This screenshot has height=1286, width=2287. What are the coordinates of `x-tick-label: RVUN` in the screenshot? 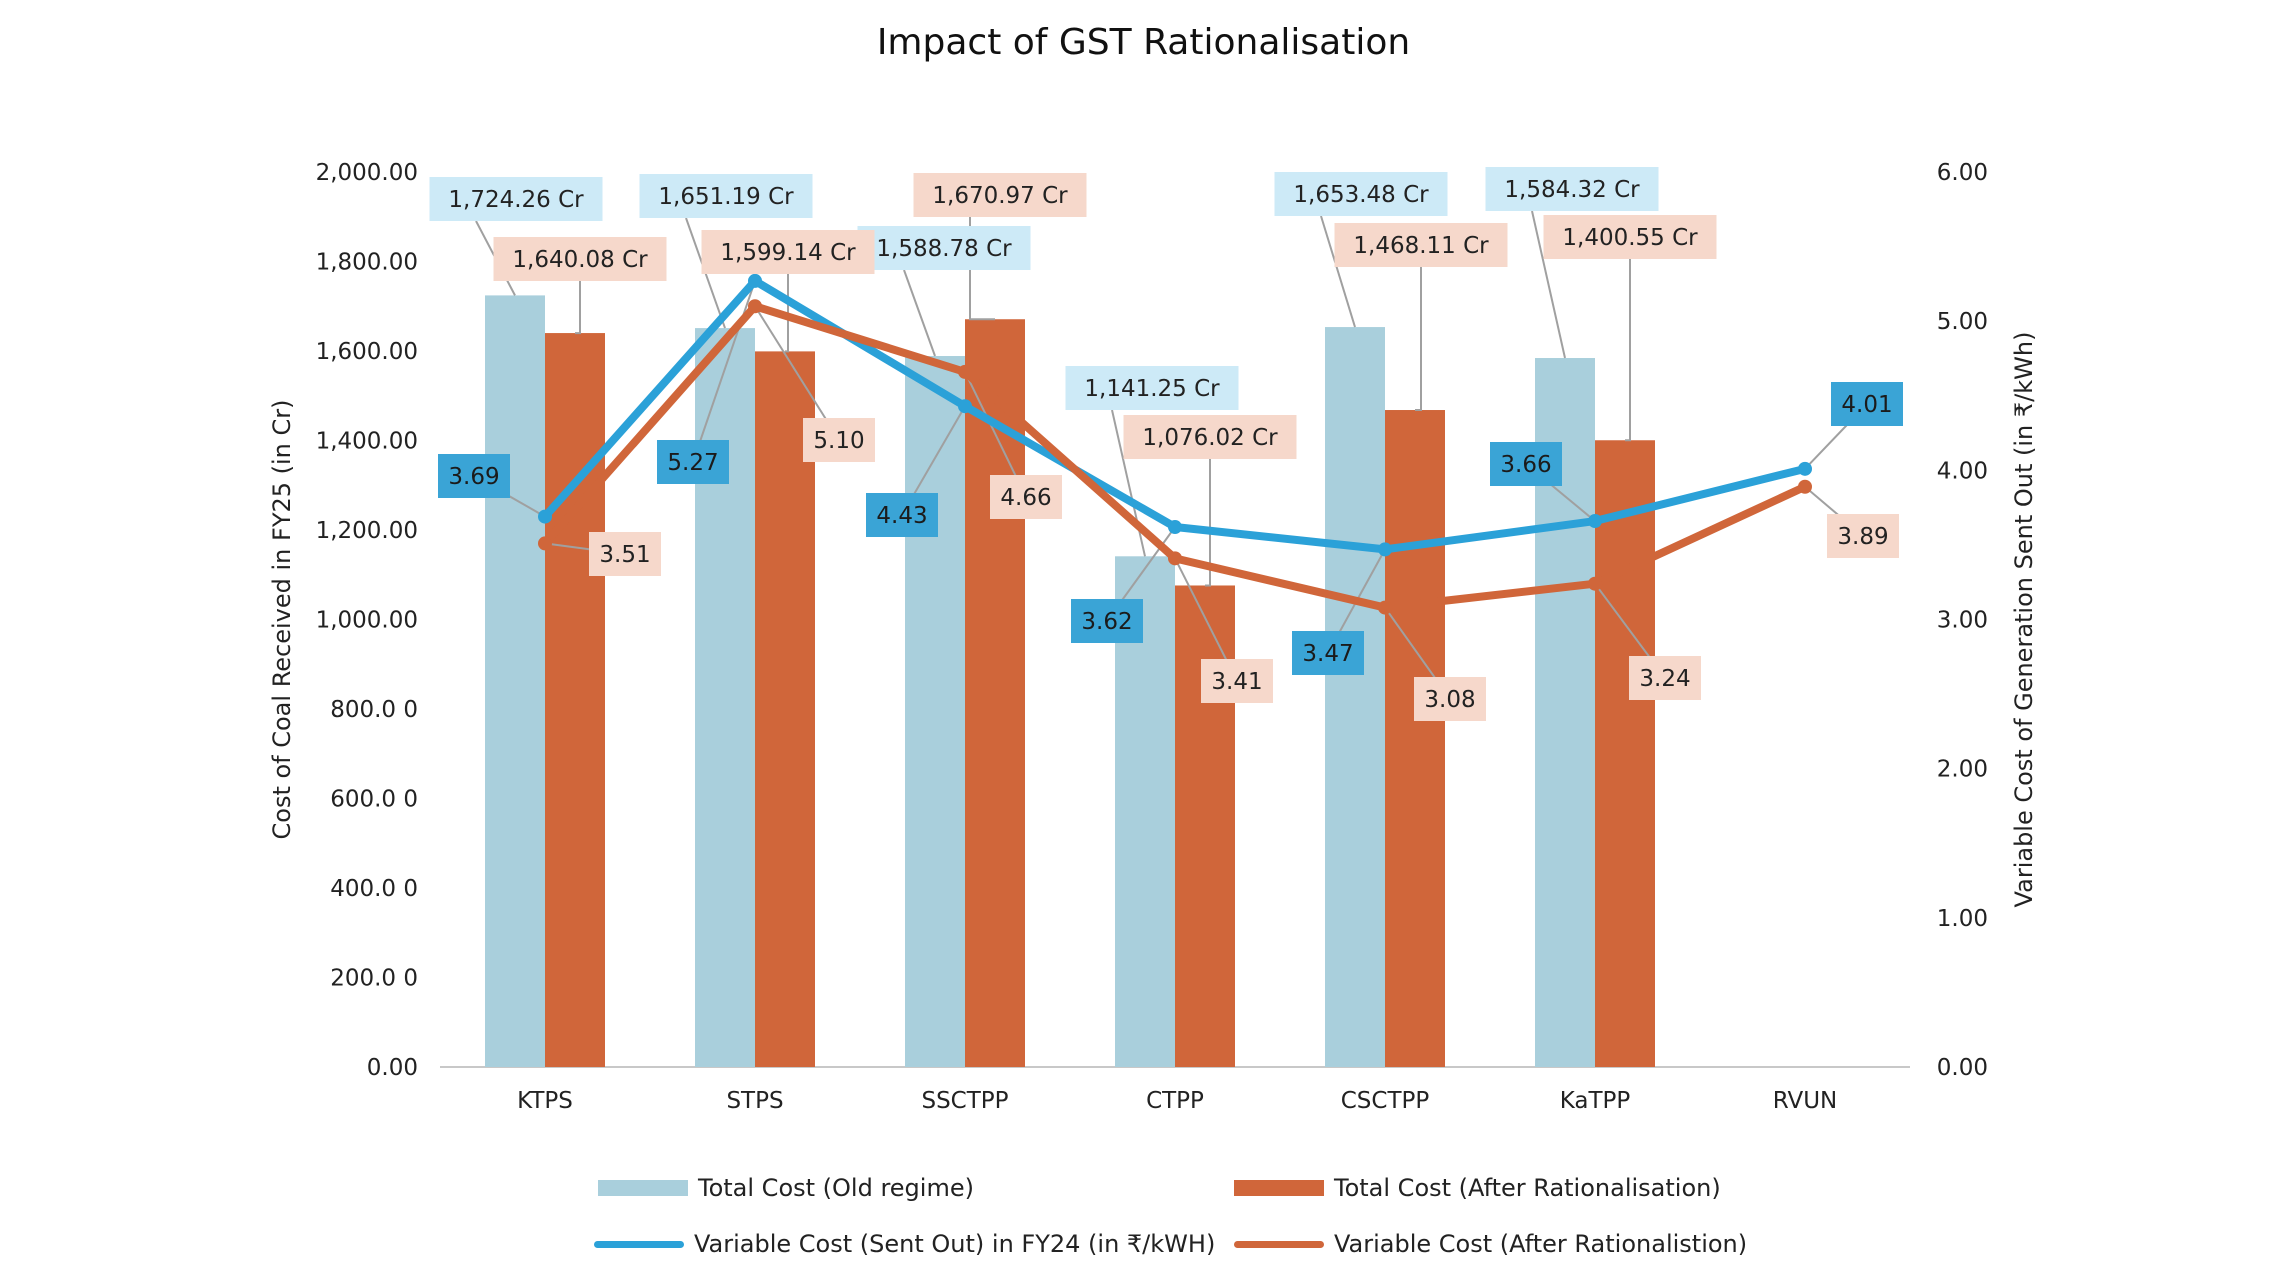 It's located at (1805, 1101).